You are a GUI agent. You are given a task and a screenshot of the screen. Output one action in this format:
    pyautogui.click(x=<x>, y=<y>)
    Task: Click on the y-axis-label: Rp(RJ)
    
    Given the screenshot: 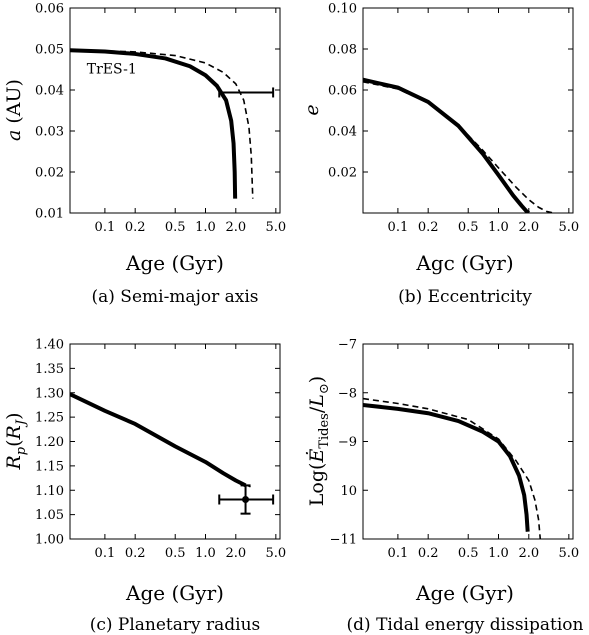 What is the action you would take?
    pyautogui.click(x=16, y=441)
    